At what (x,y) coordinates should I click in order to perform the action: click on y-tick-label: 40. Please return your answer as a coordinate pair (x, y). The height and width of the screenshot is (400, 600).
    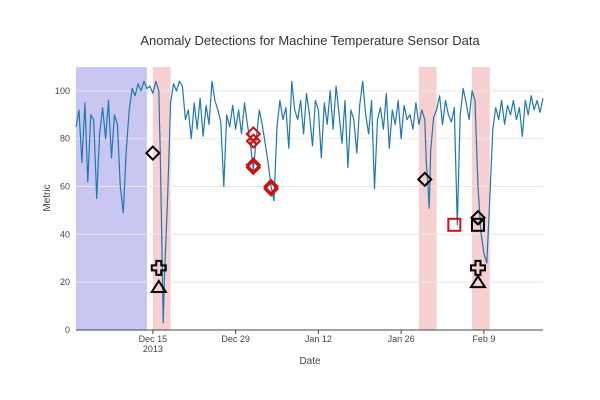
    Looking at the image, I should click on (65, 234).